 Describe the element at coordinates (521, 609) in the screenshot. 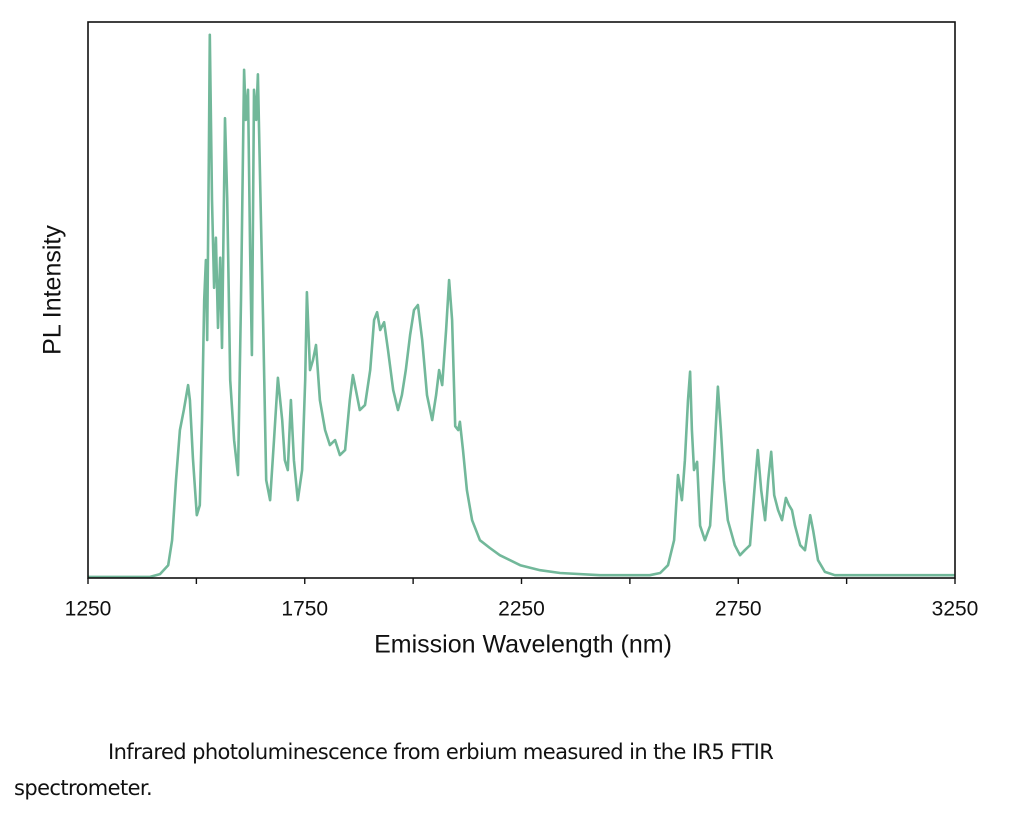

I see `x-tick-label: 2250` at that location.